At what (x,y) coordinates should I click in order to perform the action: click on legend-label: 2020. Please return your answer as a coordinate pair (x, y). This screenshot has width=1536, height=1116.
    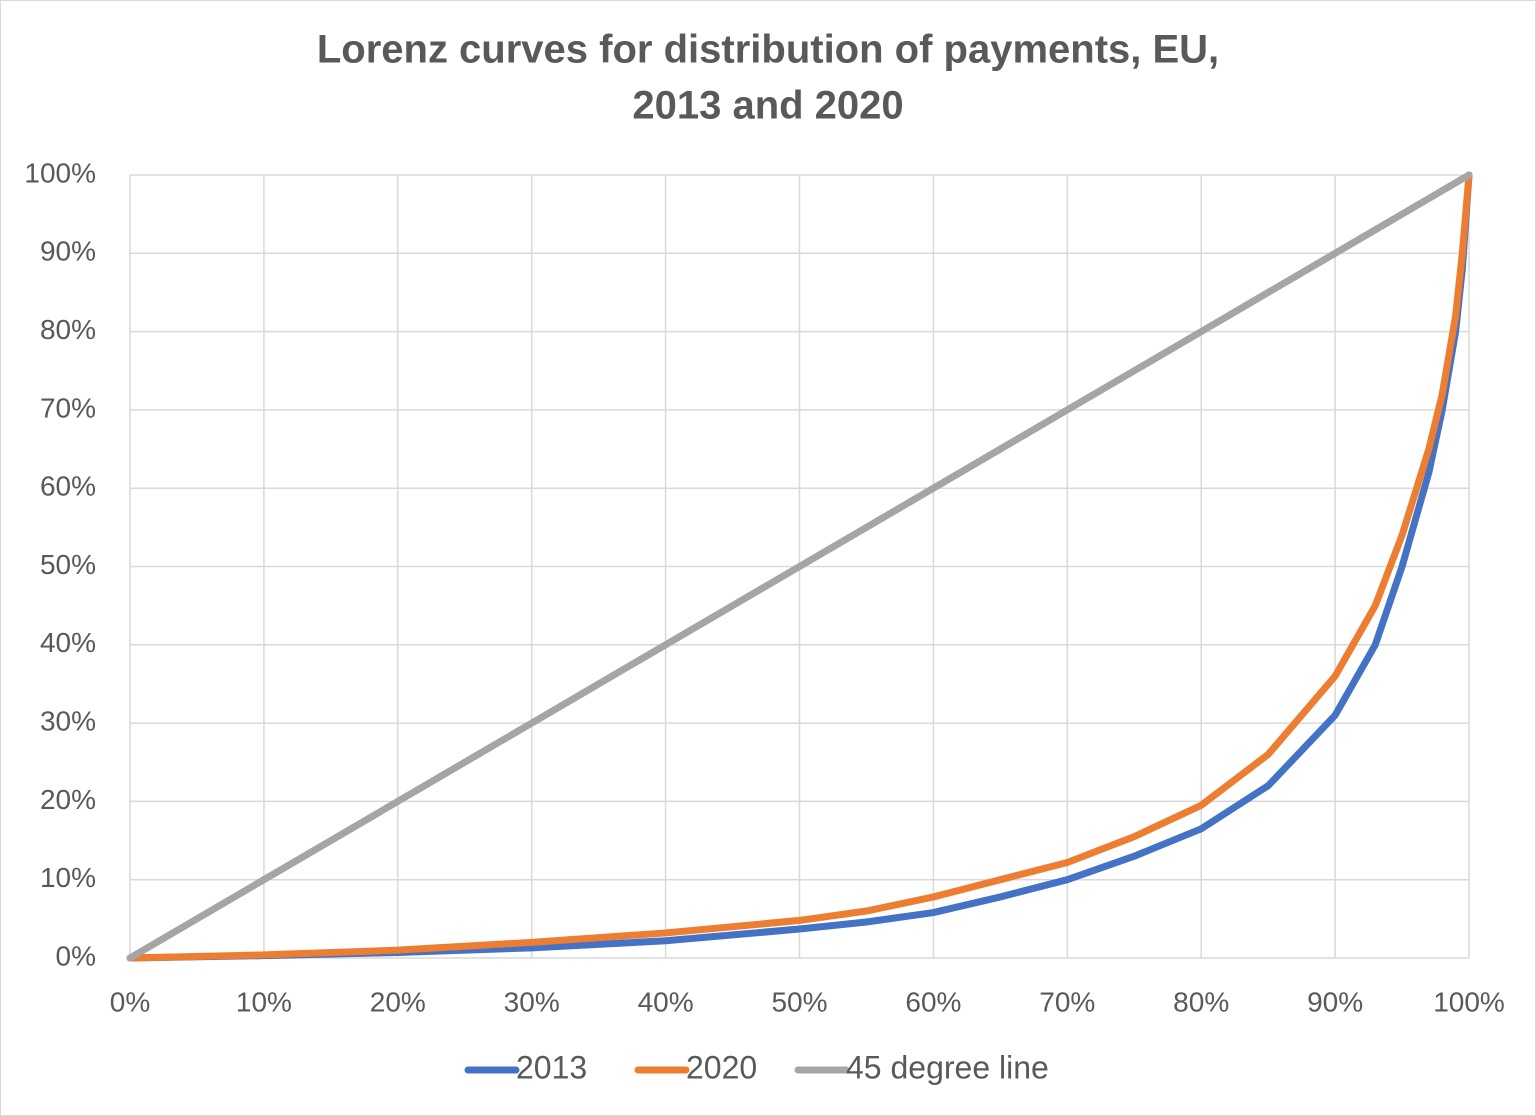
    Looking at the image, I should click on (721, 1067).